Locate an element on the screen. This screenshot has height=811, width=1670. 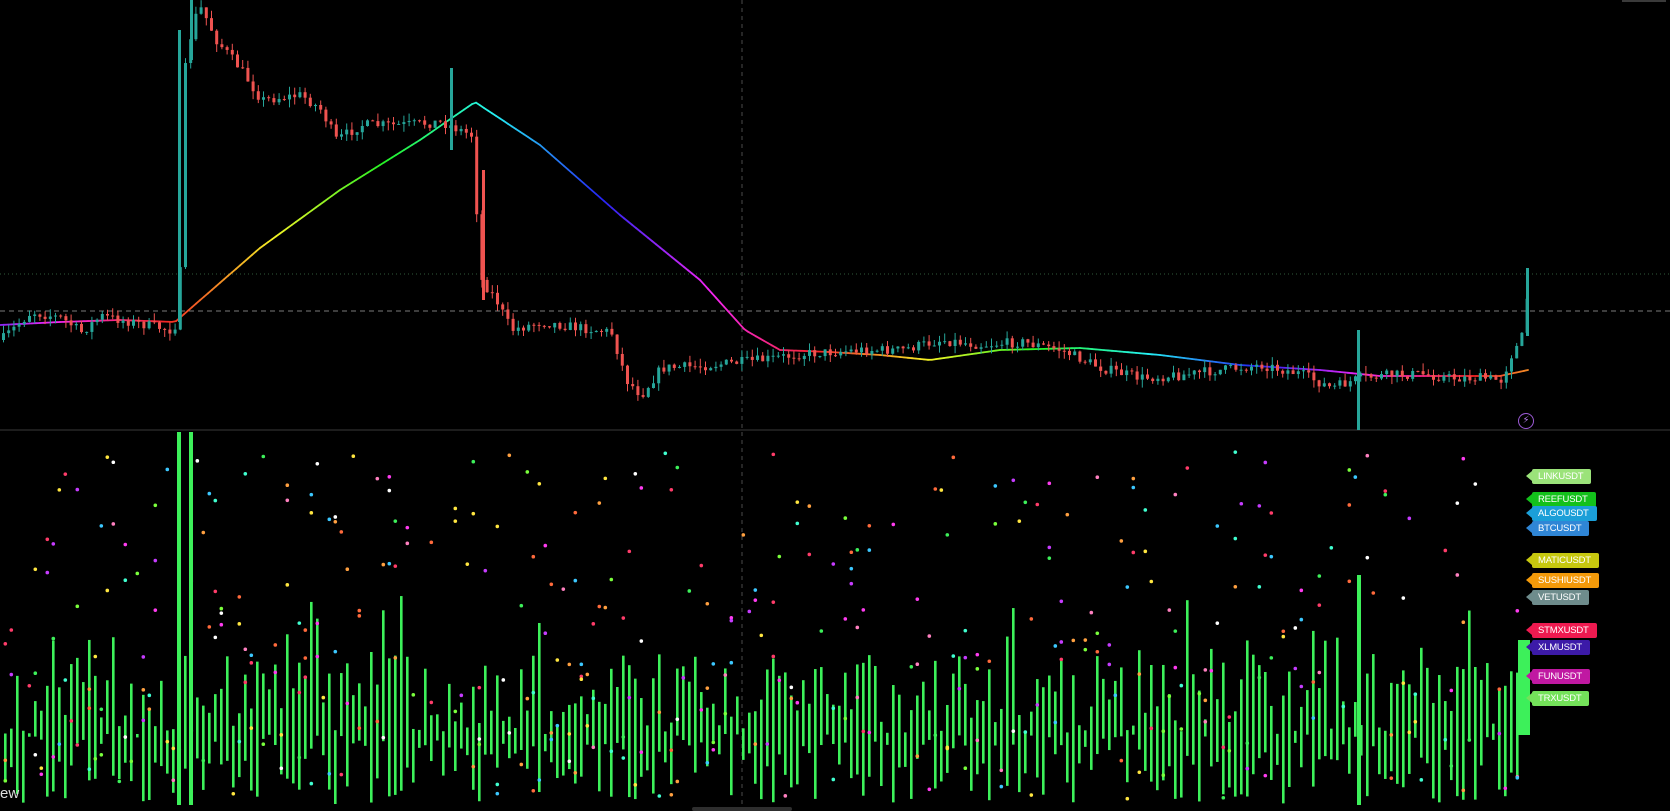
volume-spike is located at coordinates (191, 618).